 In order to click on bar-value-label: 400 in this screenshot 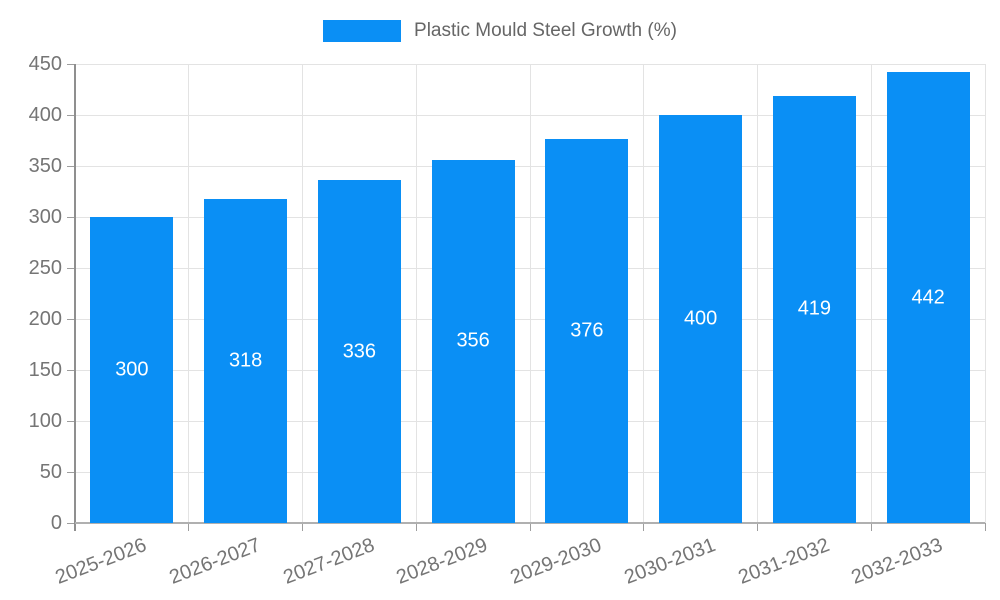, I will do `click(700, 318)`.